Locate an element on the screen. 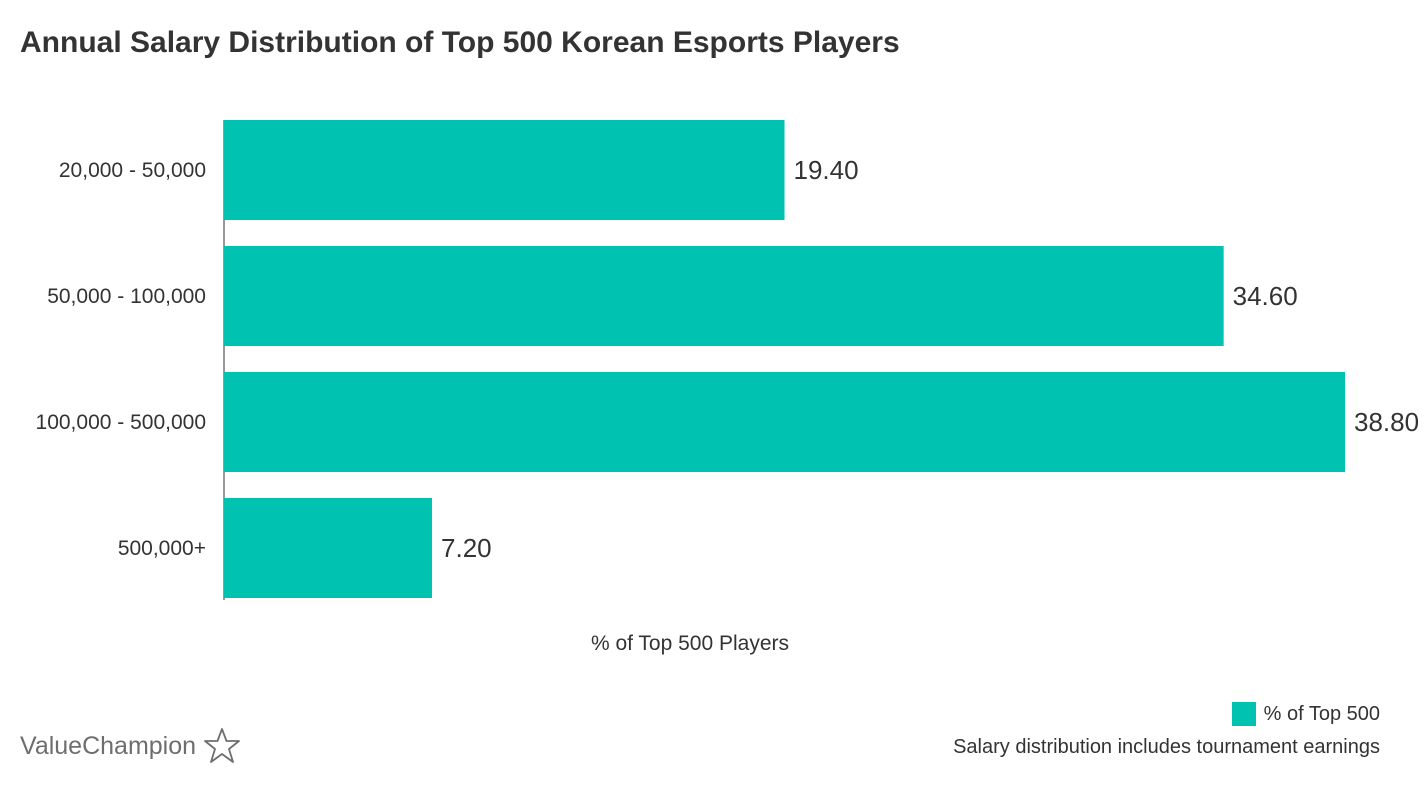 The image size is (1424, 788). category-label: 500,000+ is located at coordinates (162, 548).